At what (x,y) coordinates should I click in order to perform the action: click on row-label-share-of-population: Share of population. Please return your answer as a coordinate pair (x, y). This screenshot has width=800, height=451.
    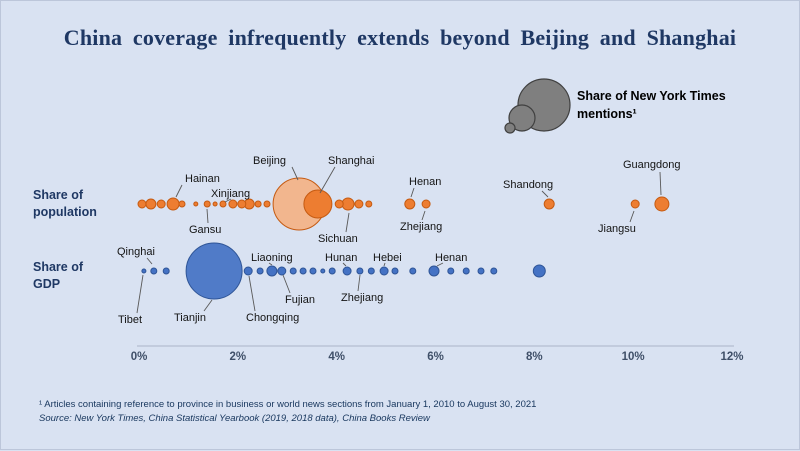
    Looking at the image, I should click on (65, 203).